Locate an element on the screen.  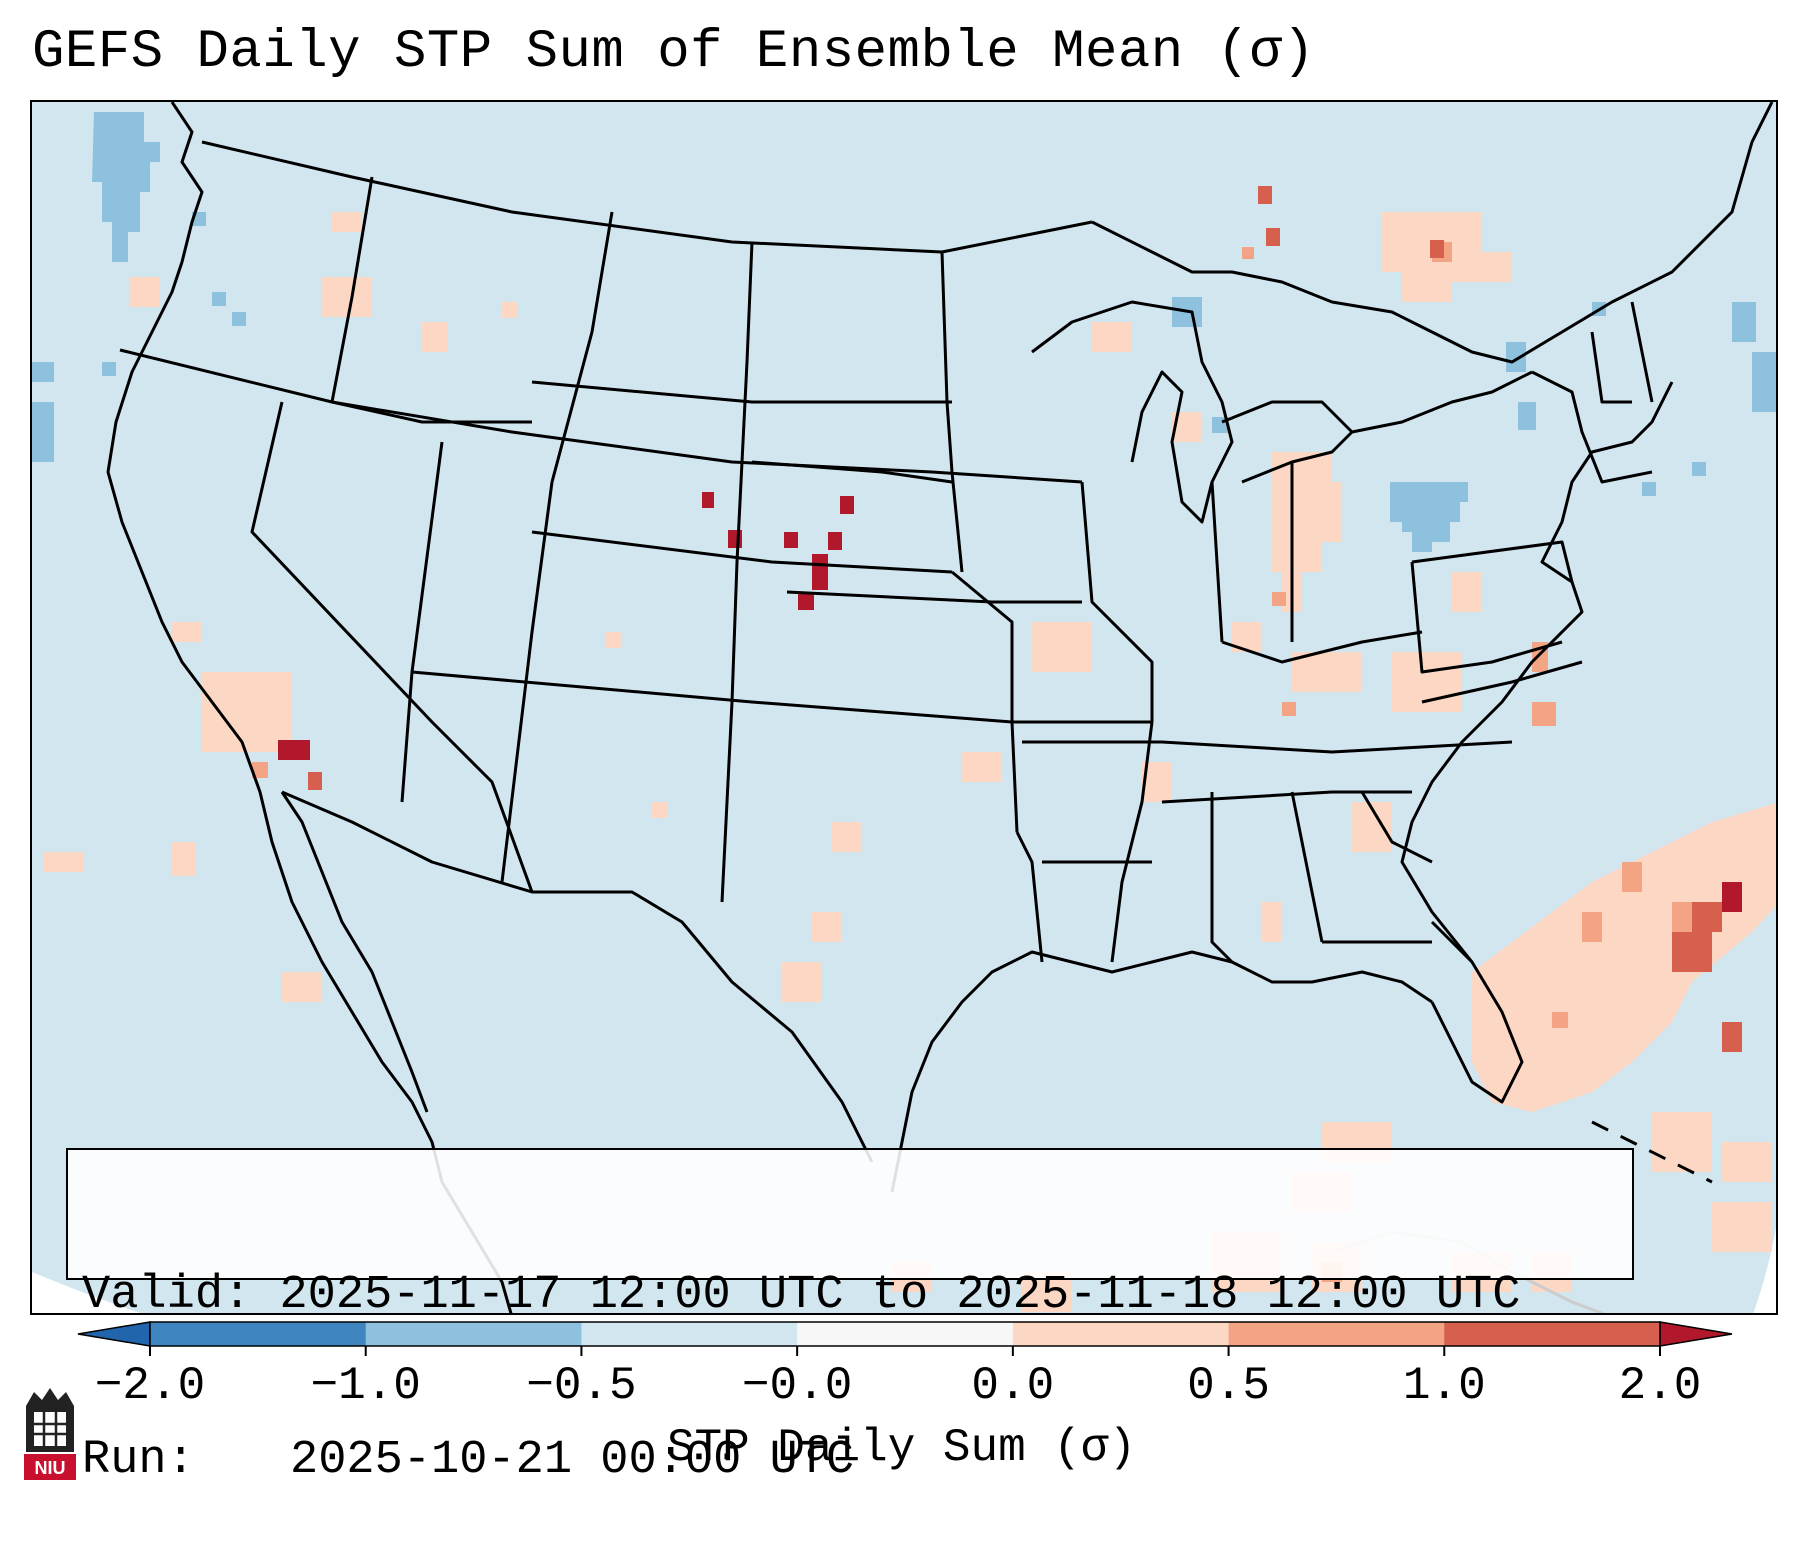
projection-corner is located at coordinates (86, 1292).